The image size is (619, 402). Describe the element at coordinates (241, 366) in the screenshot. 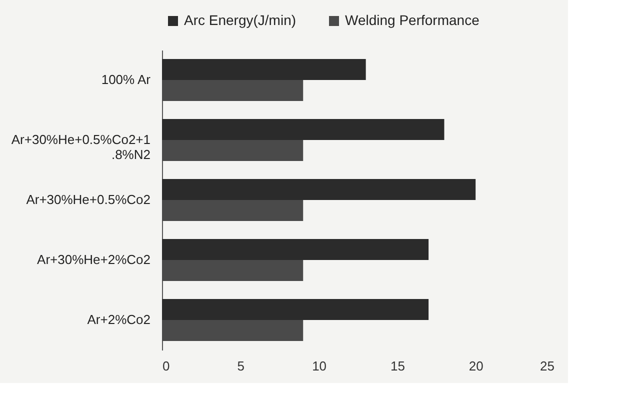

I see `x-tick-label: 5` at that location.